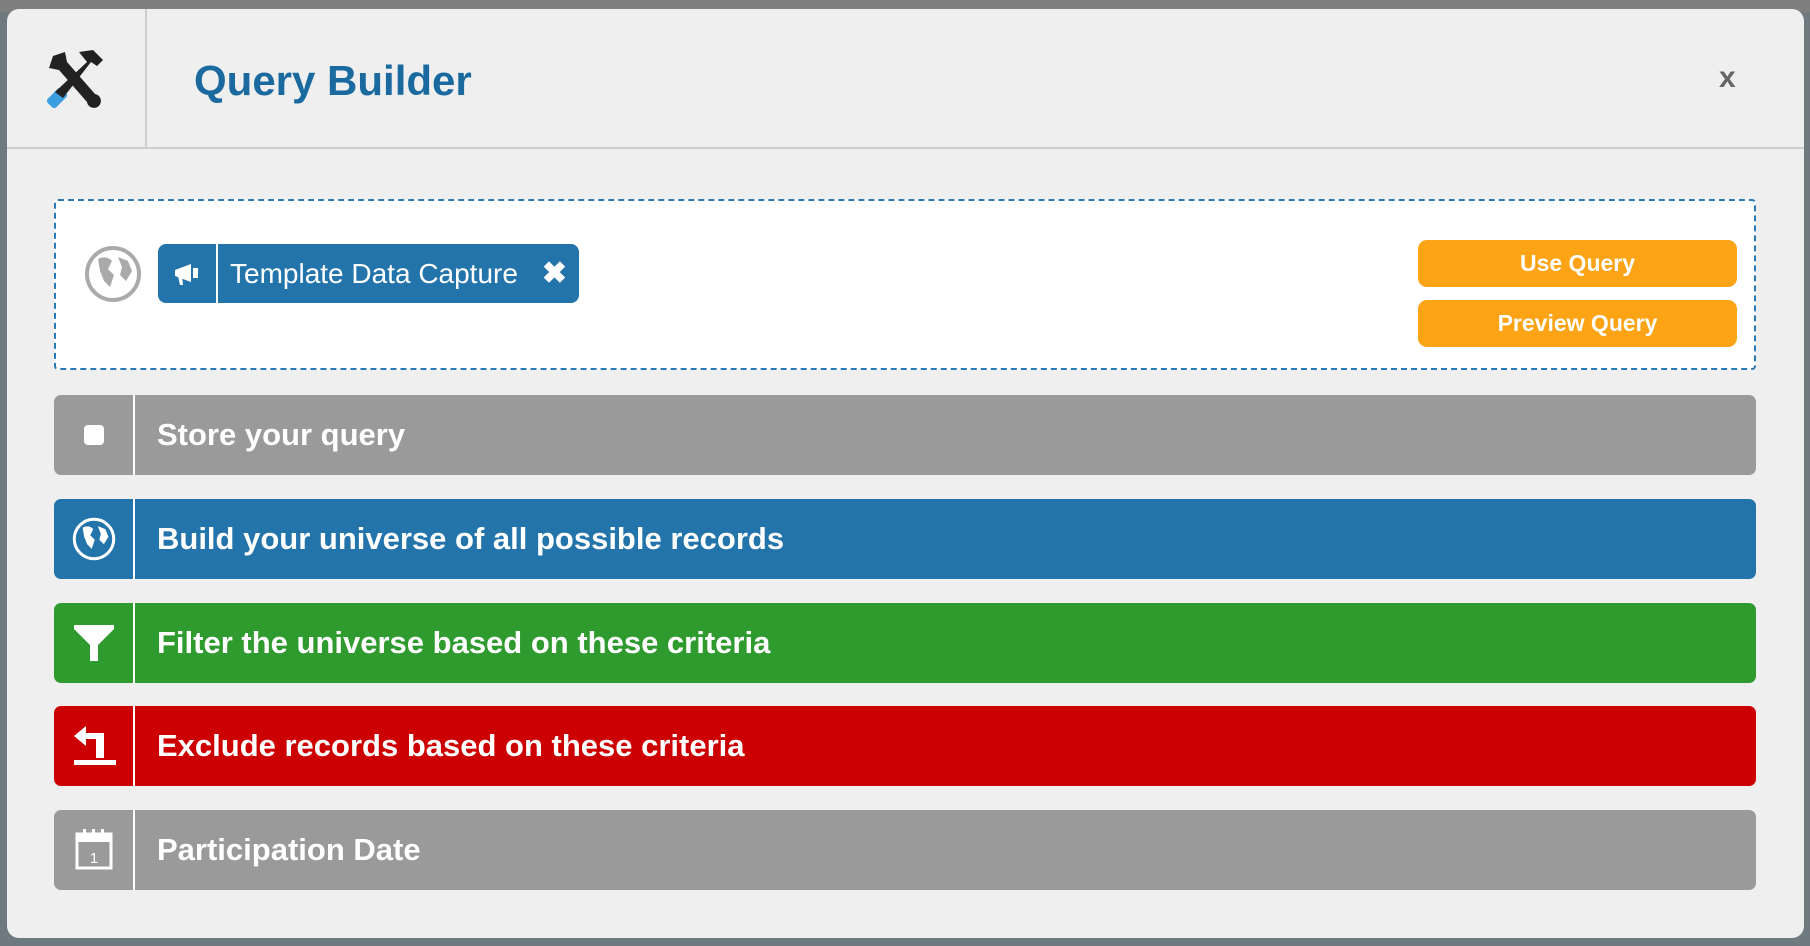 The image size is (1810, 946). What do you see at coordinates (289, 849) in the screenshot?
I see `section-label: Participation Date` at bounding box center [289, 849].